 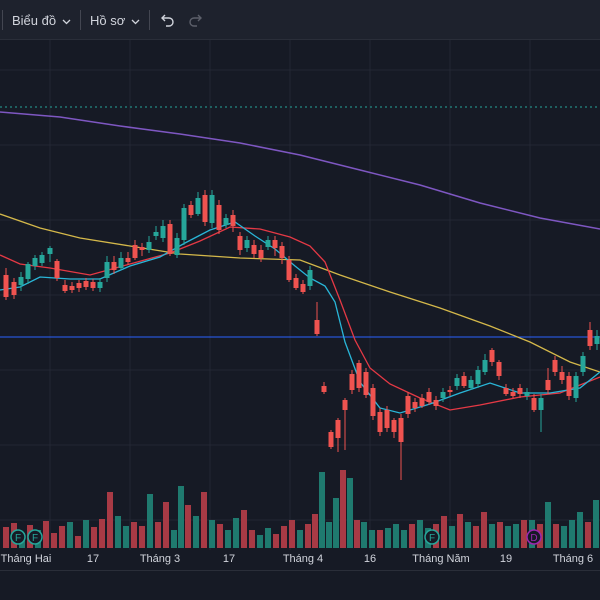 I want to click on x-axis-tick-label: 16, so click(x=370, y=559).